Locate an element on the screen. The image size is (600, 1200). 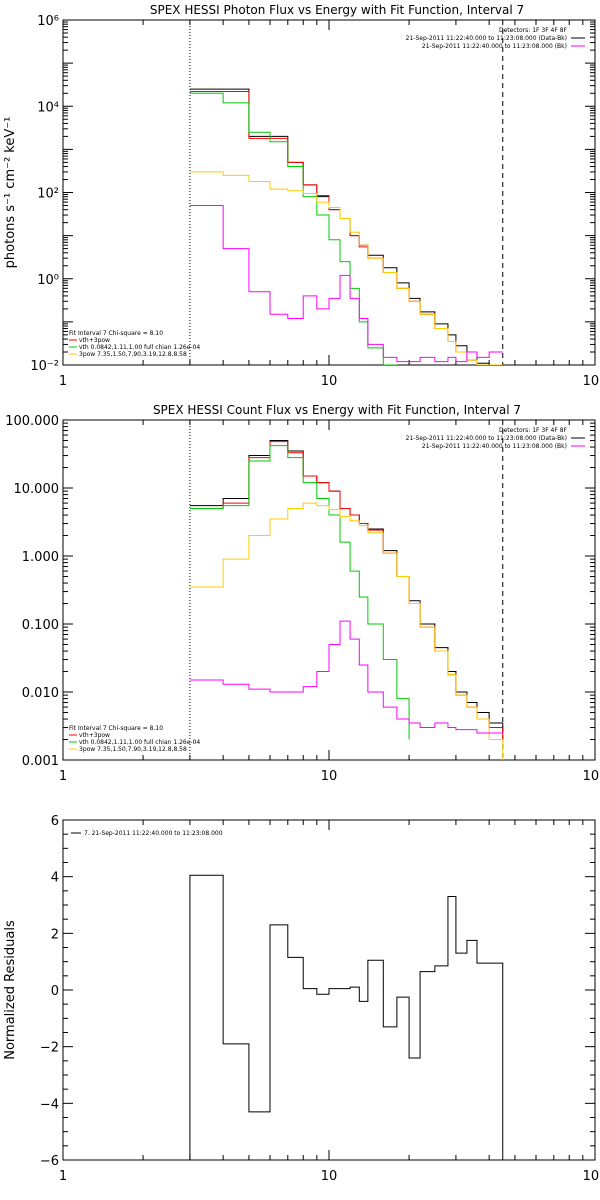
count-legend-bl-text: vth+3pow is located at coordinates (94, 735).